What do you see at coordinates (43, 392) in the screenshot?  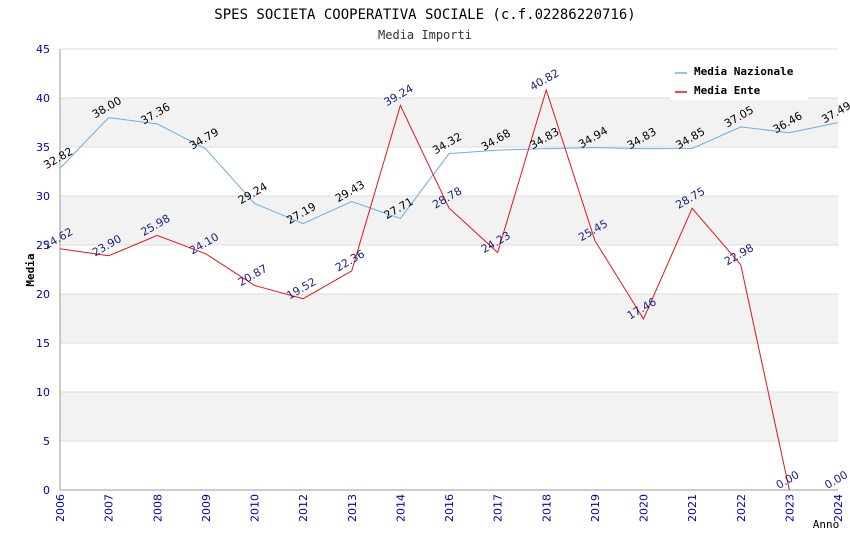 I see `y-tick-label: 10` at bounding box center [43, 392].